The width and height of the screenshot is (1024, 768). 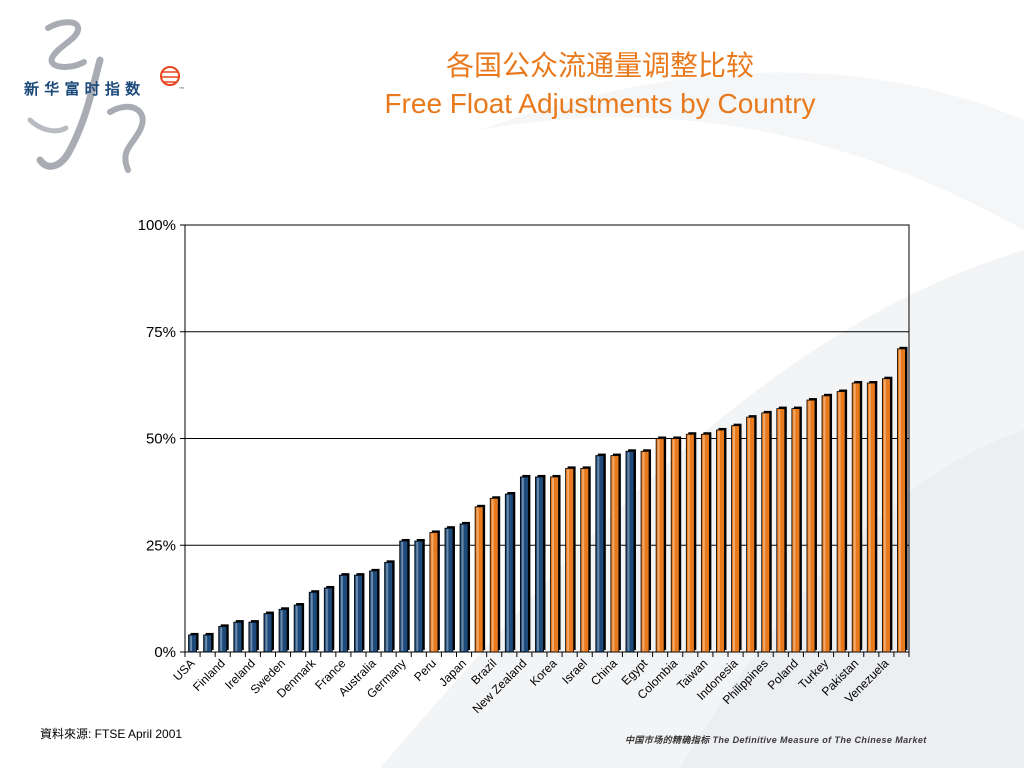 What do you see at coordinates (161, 332) in the screenshot?
I see `y-tick-label: 75%` at bounding box center [161, 332].